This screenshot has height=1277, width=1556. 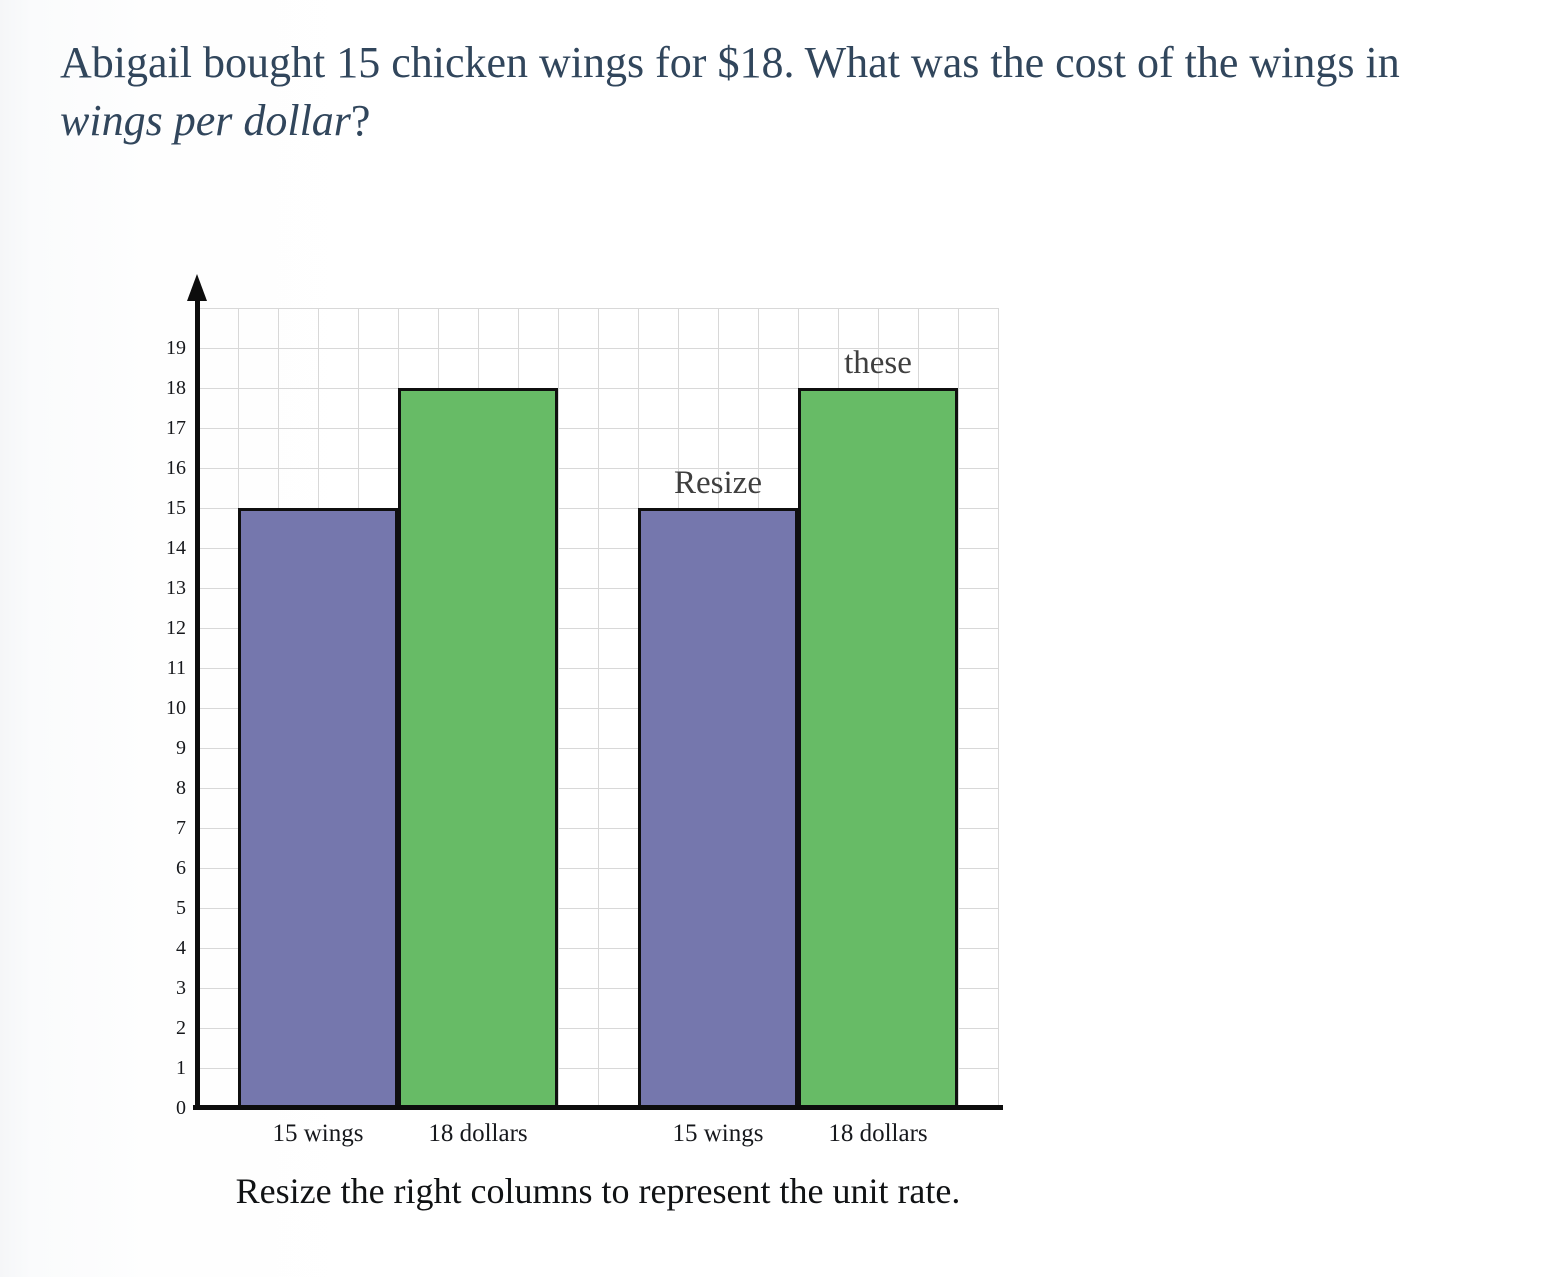 I want to click on y-tick-label-4: 4, so click(x=181, y=948).